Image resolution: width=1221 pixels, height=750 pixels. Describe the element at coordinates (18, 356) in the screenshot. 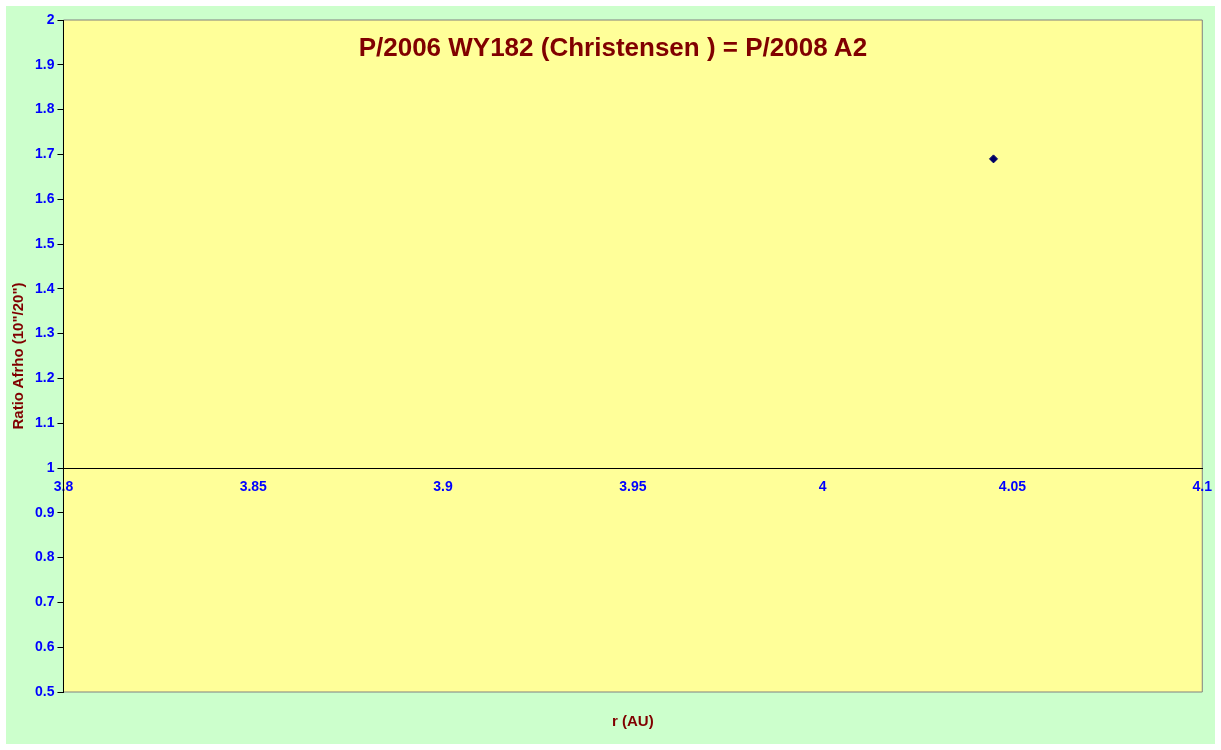

I see `y-axis-title: Ratio Afrho (10"/20")` at that location.